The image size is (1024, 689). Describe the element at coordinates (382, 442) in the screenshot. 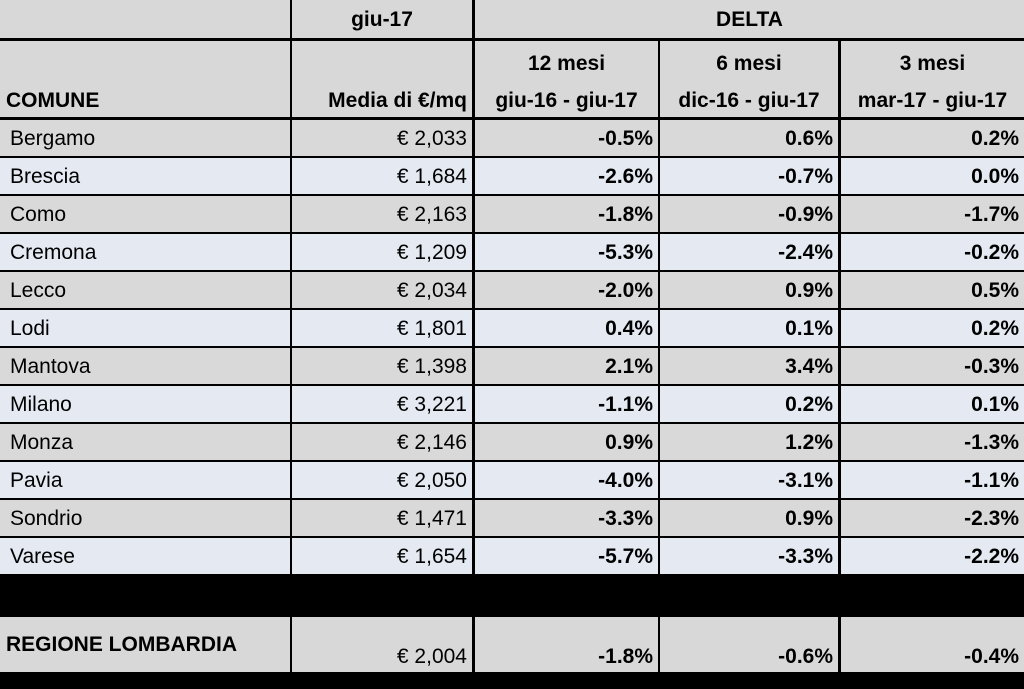

I see `table-cell-media: € 2,146` at that location.